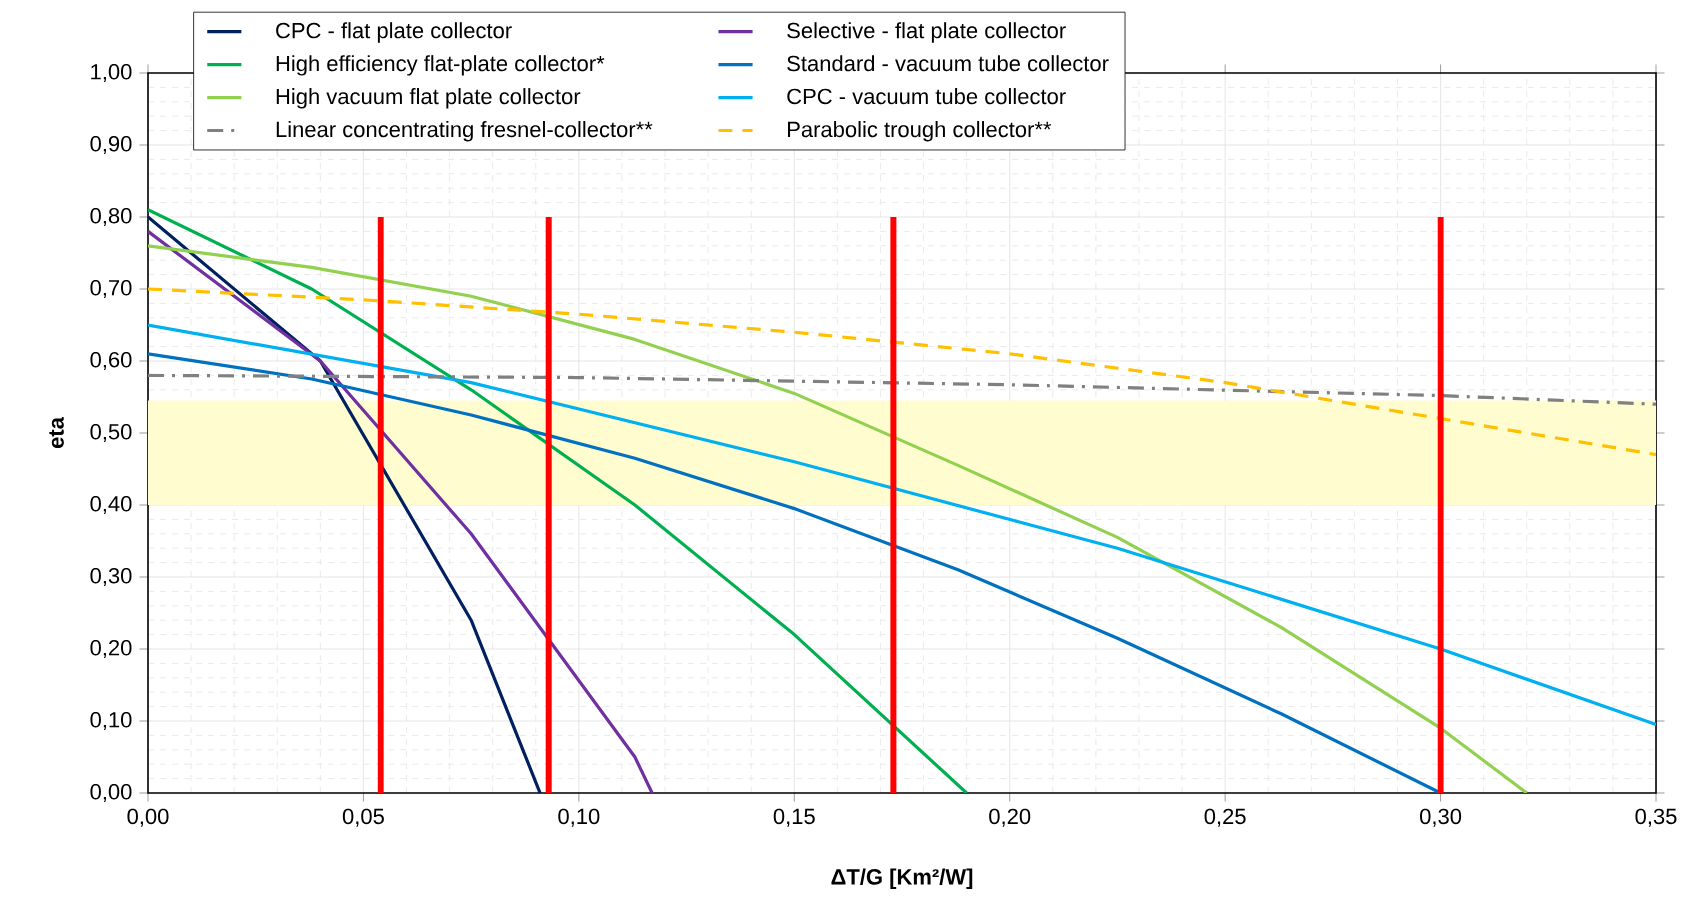  What do you see at coordinates (1225, 817) in the screenshot?
I see `x-tick-label: 0,25` at bounding box center [1225, 817].